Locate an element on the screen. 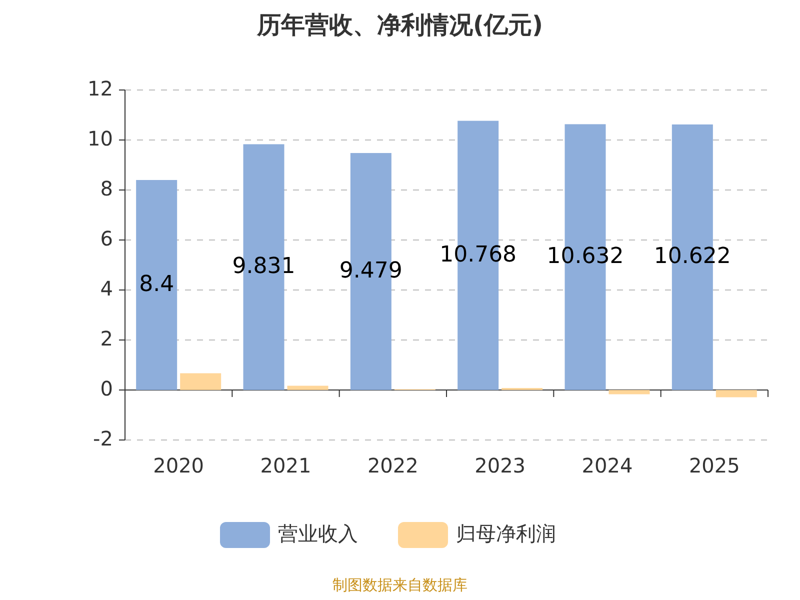 Image resolution: width=800 pixels, height=600 pixels. y-tick-label: 8 is located at coordinates (106, 188).